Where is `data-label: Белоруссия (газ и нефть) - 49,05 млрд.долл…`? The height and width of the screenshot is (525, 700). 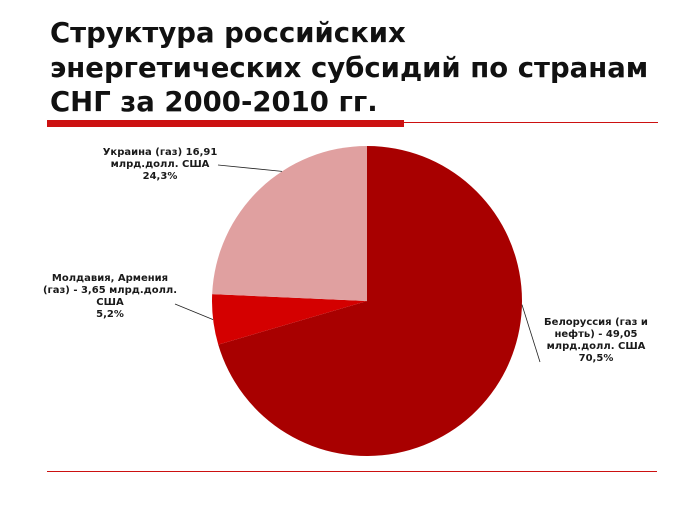 data-label: Белоруссия (газ и нефть) - 49,05 млрд.долл… is located at coordinates (596, 340).